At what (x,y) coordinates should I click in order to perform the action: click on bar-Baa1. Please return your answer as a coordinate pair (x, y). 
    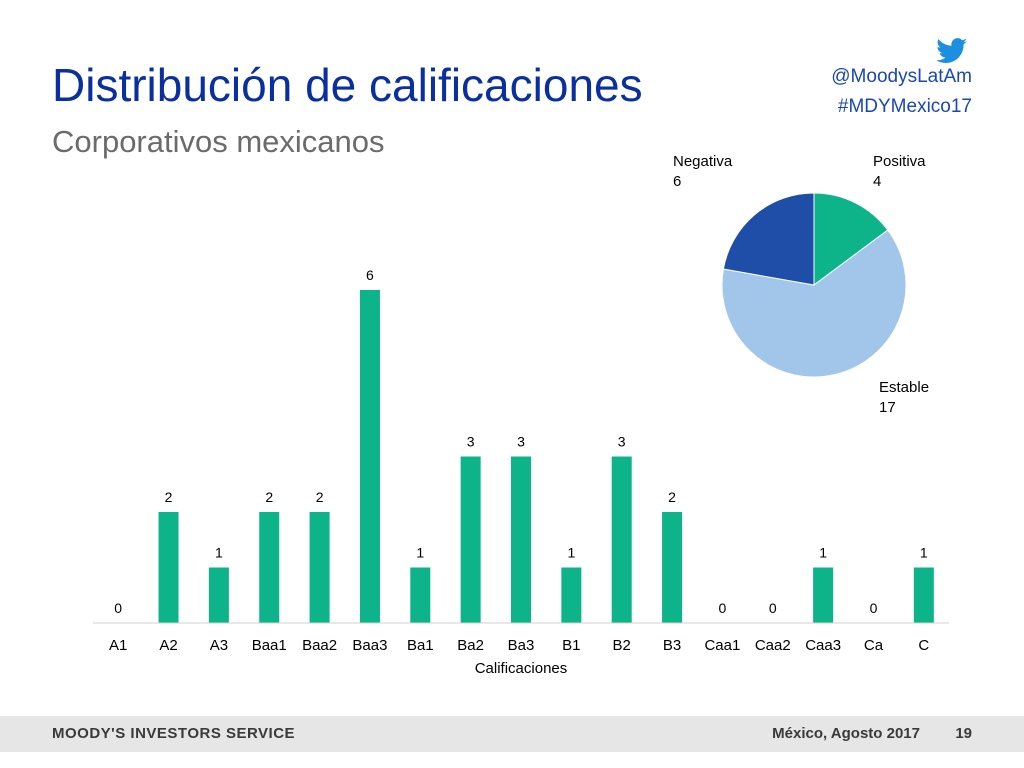
    Looking at the image, I should click on (269, 567).